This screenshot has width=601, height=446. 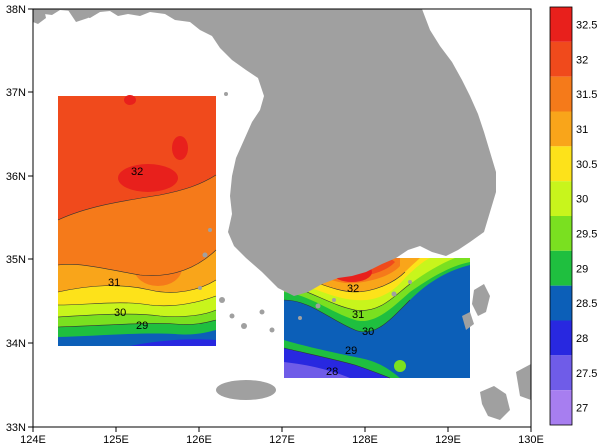 What do you see at coordinates (16, 260) in the screenshot?
I see `y-tick-label: 35N` at bounding box center [16, 260].